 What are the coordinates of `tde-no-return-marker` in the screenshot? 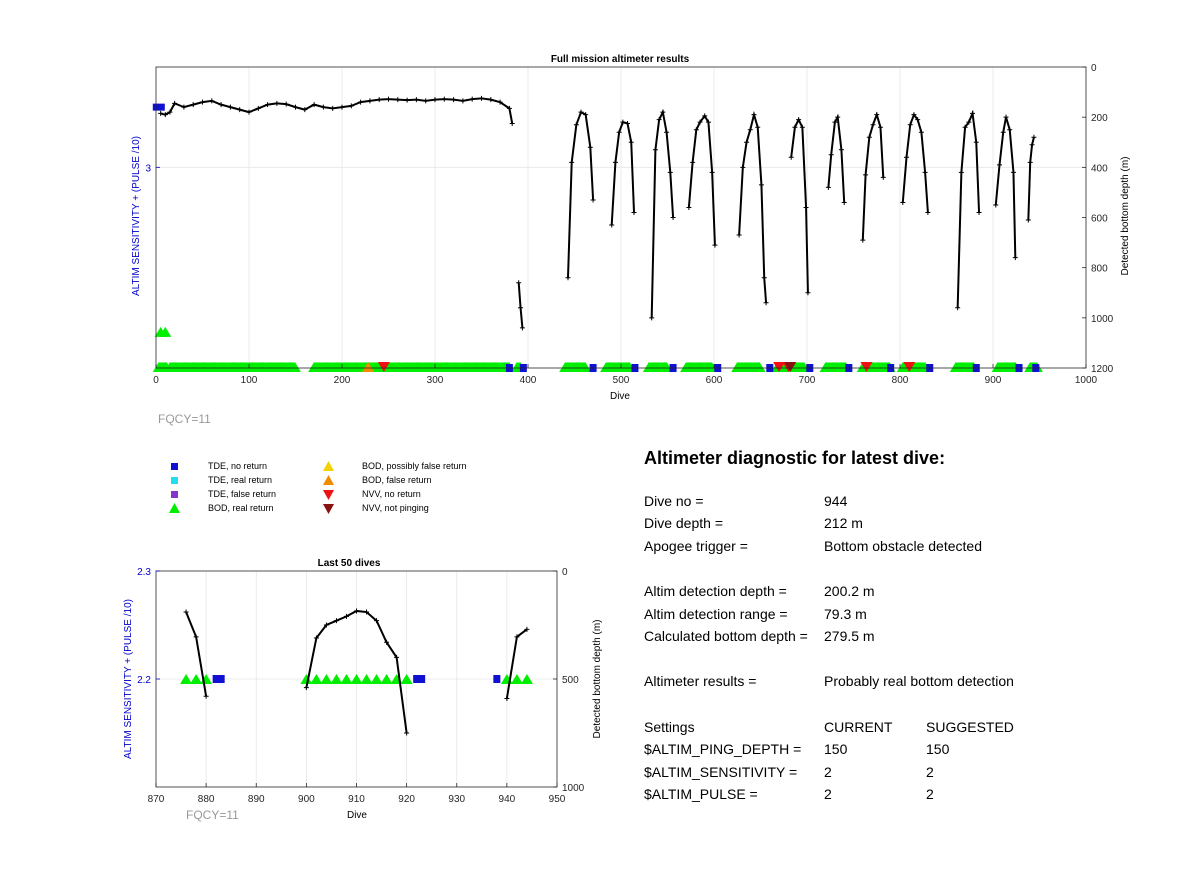 It's located at (221, 679).